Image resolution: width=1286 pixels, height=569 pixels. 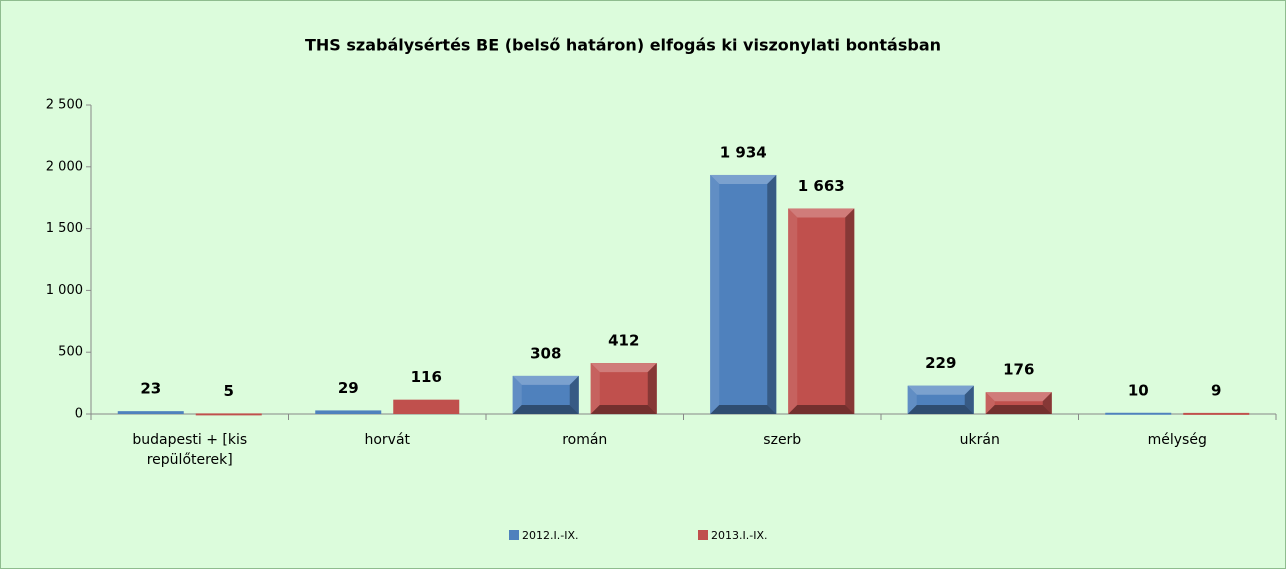 What do you see at coordinates (550, 535) in the screenshot?
I see `legend-label: 2012.I.-IX.` at bounding box center [550, 535].